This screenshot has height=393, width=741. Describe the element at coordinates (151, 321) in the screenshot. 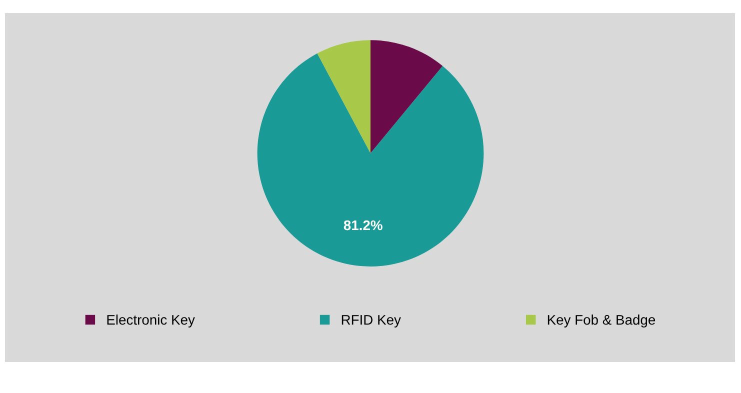

I see `legend-label: Electronic Key` at that location.